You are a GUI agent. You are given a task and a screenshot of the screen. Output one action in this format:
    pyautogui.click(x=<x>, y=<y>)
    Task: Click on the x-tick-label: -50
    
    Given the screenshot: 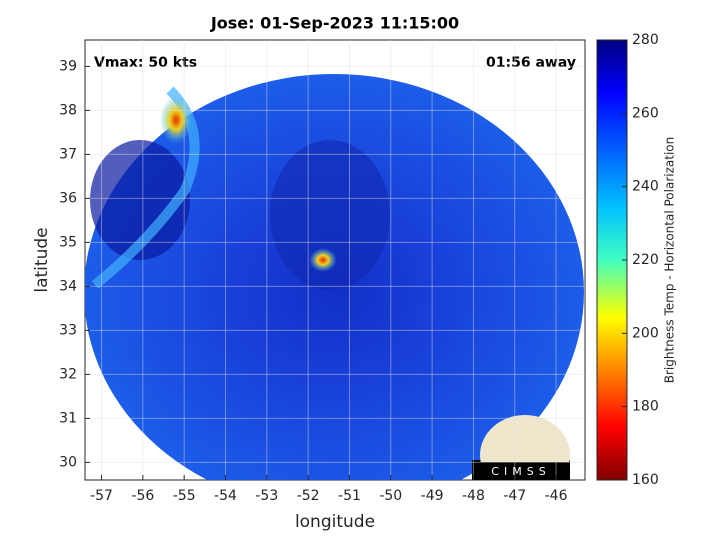 What is the action you would take?
    pyautogui.click(x=390, y=496)
    